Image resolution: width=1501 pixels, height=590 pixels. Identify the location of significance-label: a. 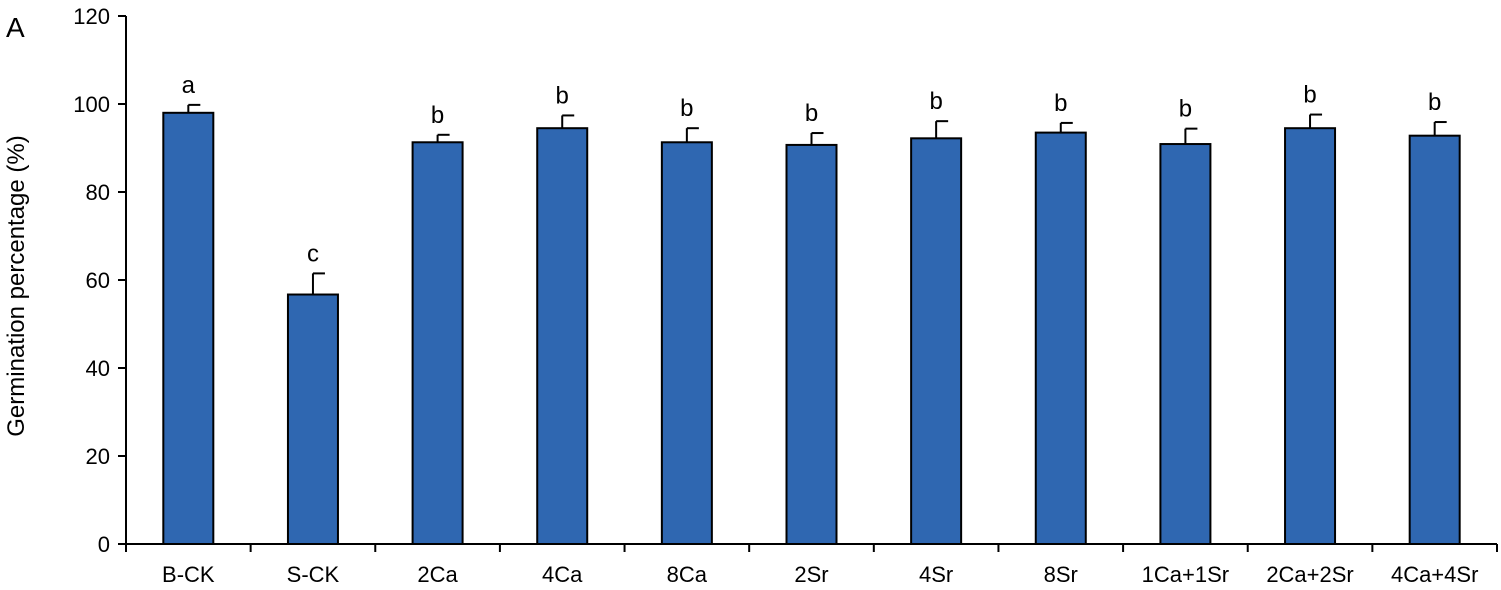
(189, 85).